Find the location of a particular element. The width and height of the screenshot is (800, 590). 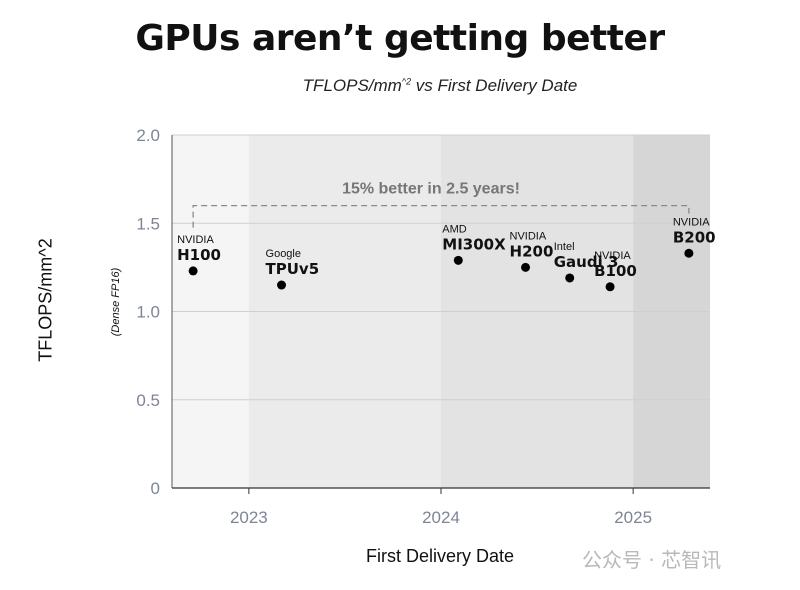

annotation-label: 15% better in 2.5 years! is located at coordinates (431, 189).